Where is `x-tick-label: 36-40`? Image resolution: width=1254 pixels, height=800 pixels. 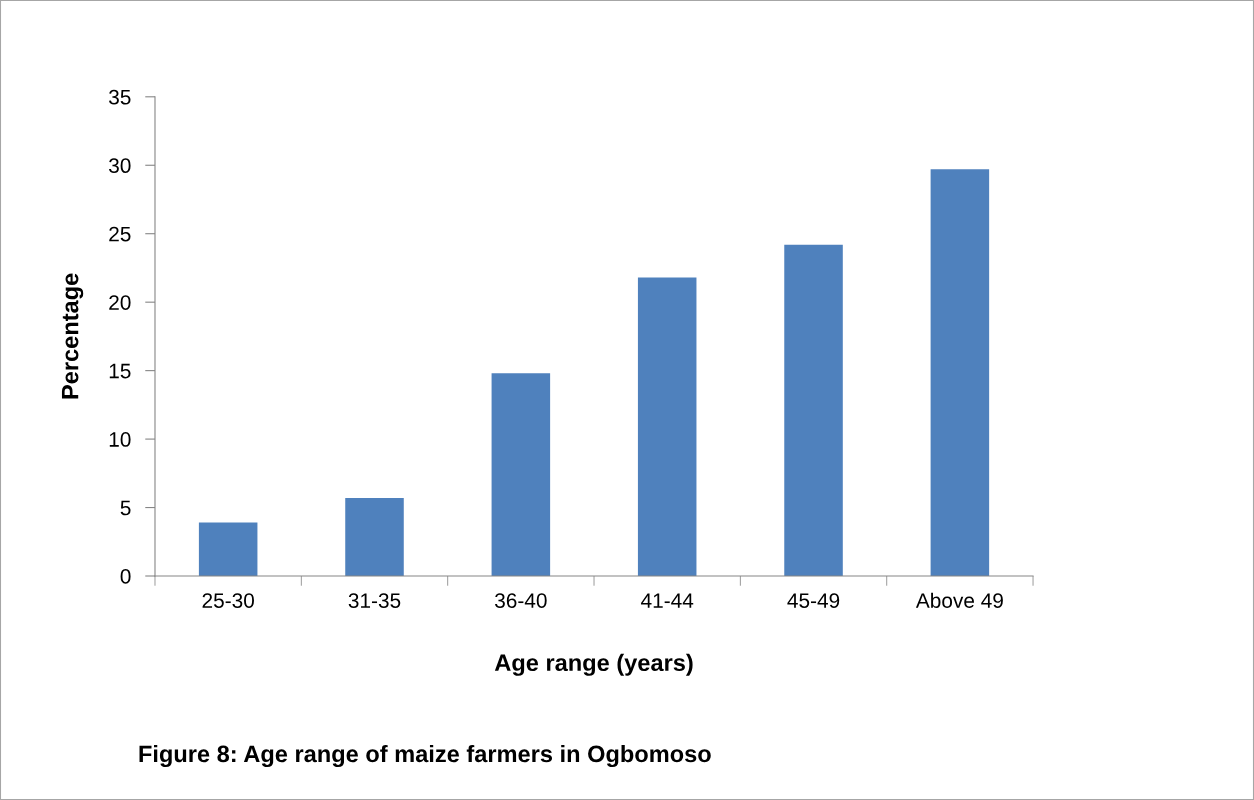
x-tick-label: 36-40 is located at coordinates (521, 600).